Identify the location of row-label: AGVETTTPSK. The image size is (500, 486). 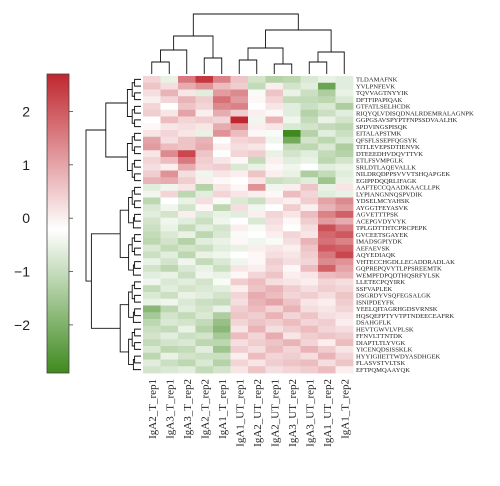
(377, 215).